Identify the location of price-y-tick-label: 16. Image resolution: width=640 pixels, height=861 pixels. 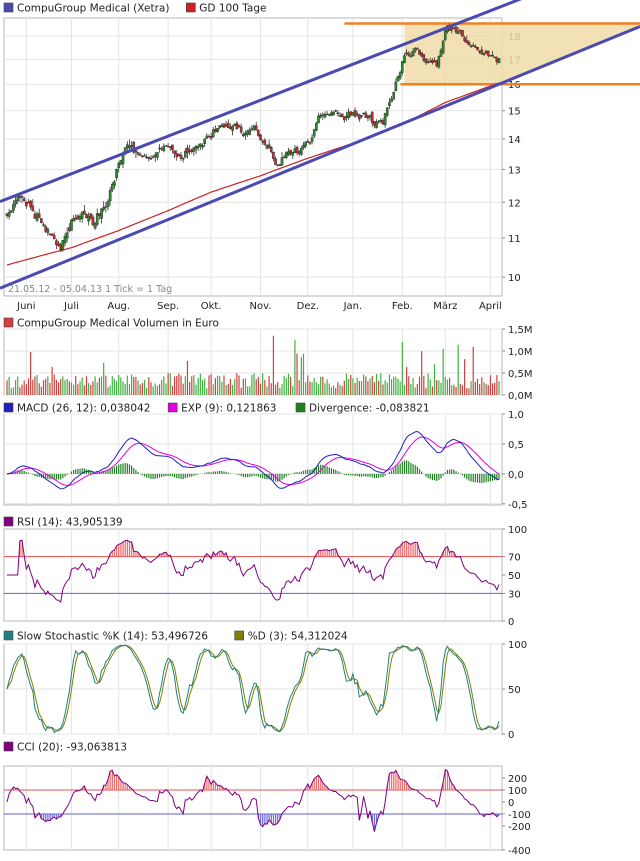
(514, 85).